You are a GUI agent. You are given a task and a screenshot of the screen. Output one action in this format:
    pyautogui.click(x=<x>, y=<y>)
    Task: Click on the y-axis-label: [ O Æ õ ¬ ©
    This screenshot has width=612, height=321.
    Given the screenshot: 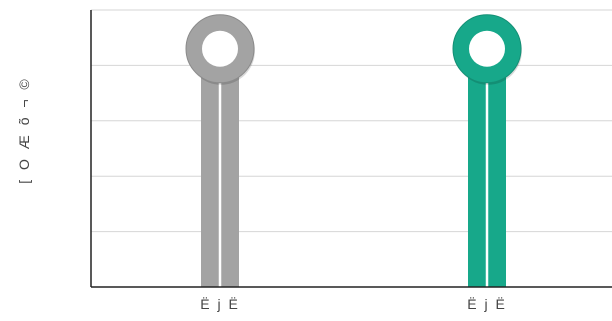 What is the action you would take?
    pyautogui.click(x=24, y=130)
    